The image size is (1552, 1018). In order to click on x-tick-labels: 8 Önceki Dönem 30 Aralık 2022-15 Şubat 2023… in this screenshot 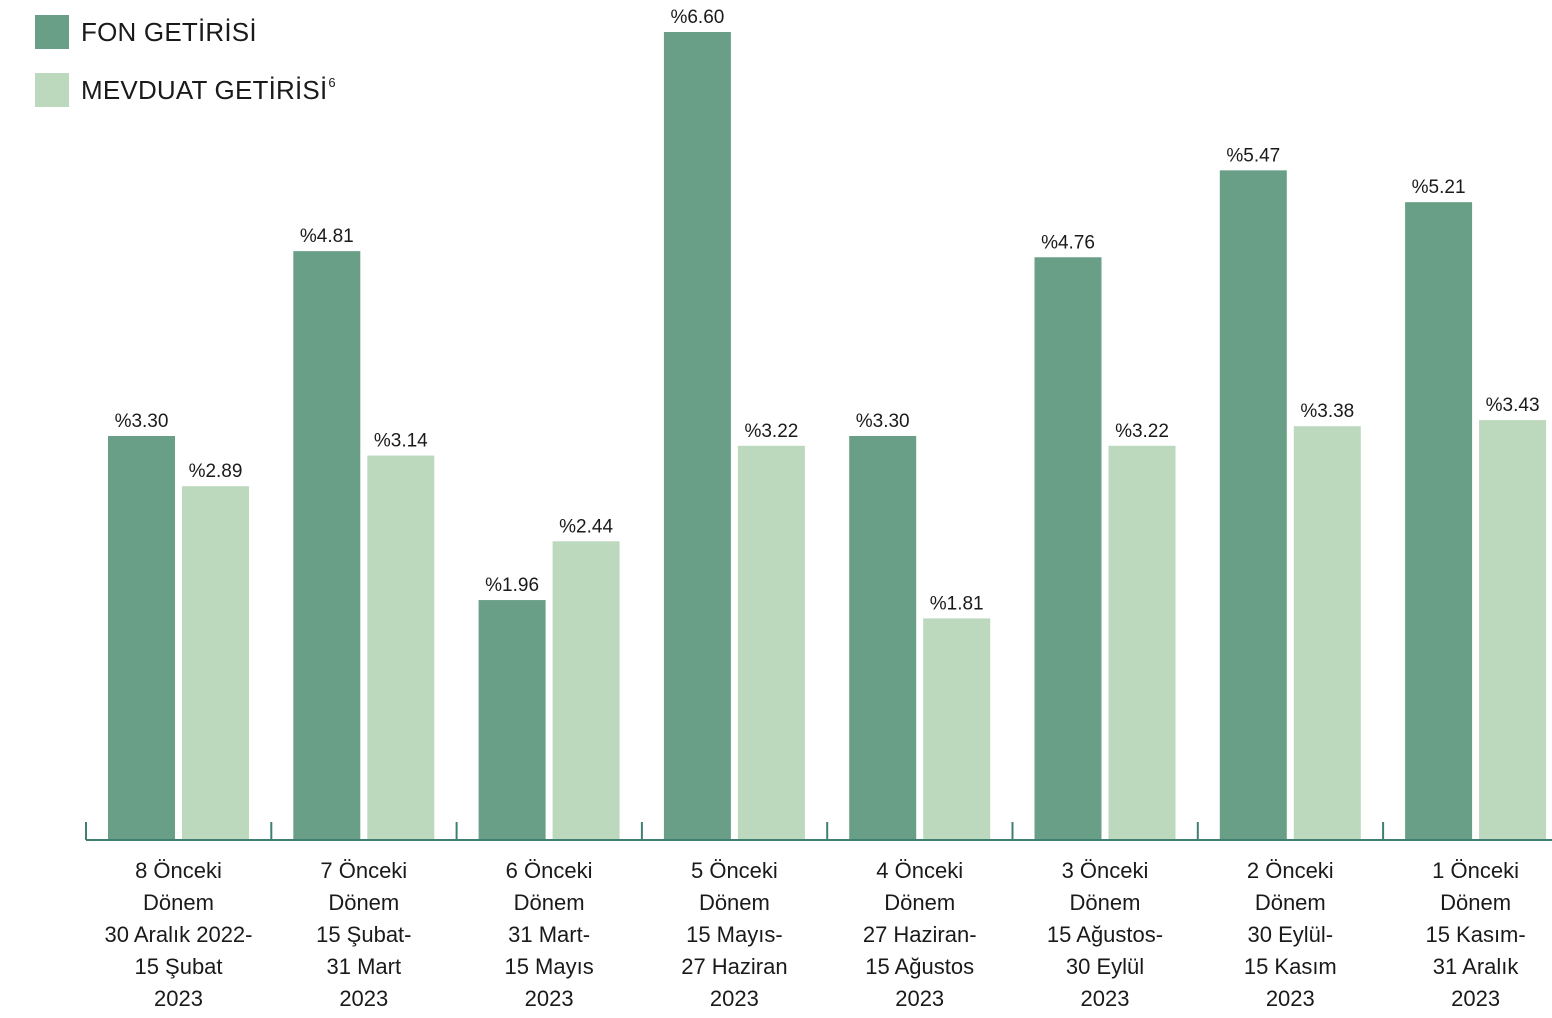, I will do `click(815, 934)`.